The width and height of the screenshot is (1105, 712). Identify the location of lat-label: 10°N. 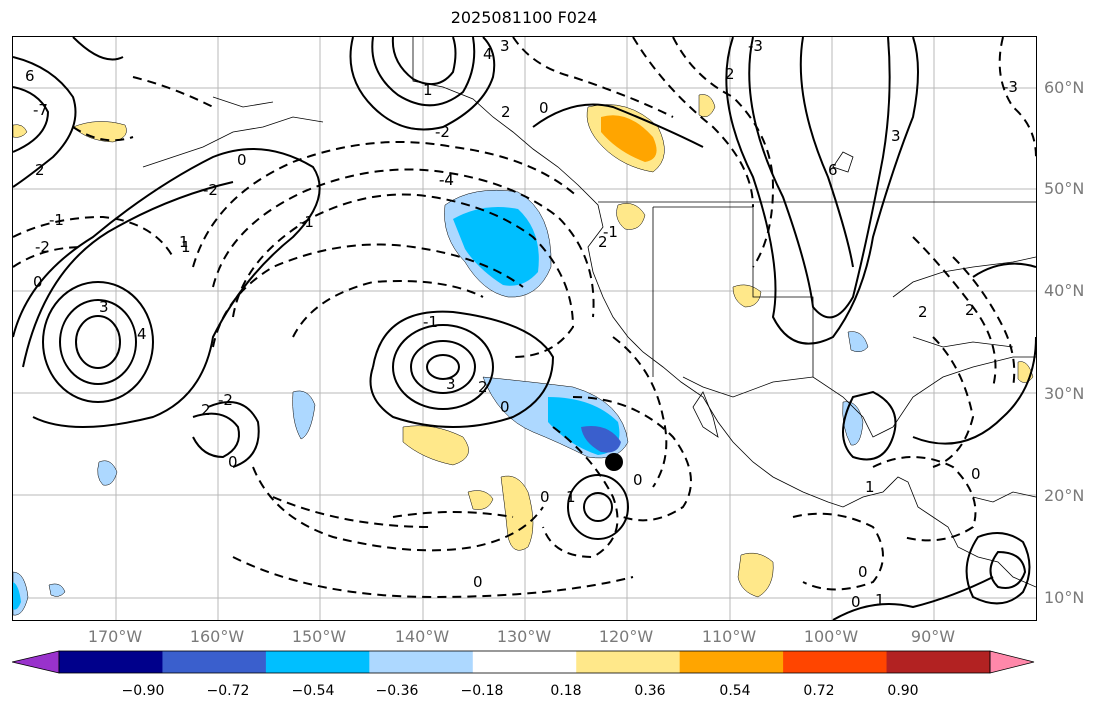
(1064, 597).